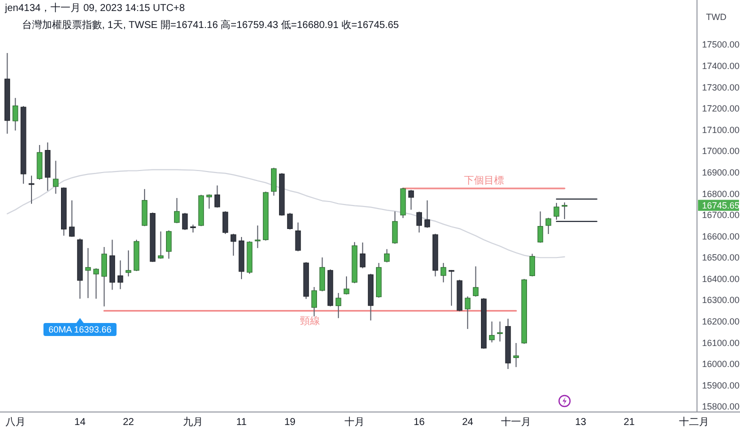 Image resolution: width=740 pixels, height=440 pixels. Describe the element at coordinates (484, 180) in the screenshot. I see `series-label: 下個目標` at that location.